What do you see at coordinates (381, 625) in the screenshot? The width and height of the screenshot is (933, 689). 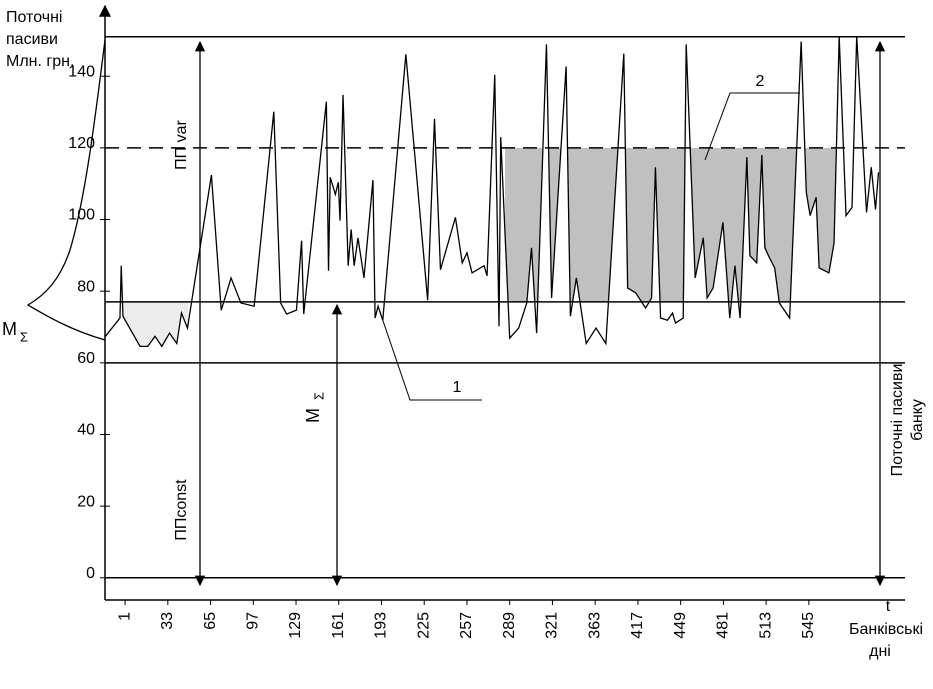 I see `x-tick-label: 193` at bounding box center [381, 625].